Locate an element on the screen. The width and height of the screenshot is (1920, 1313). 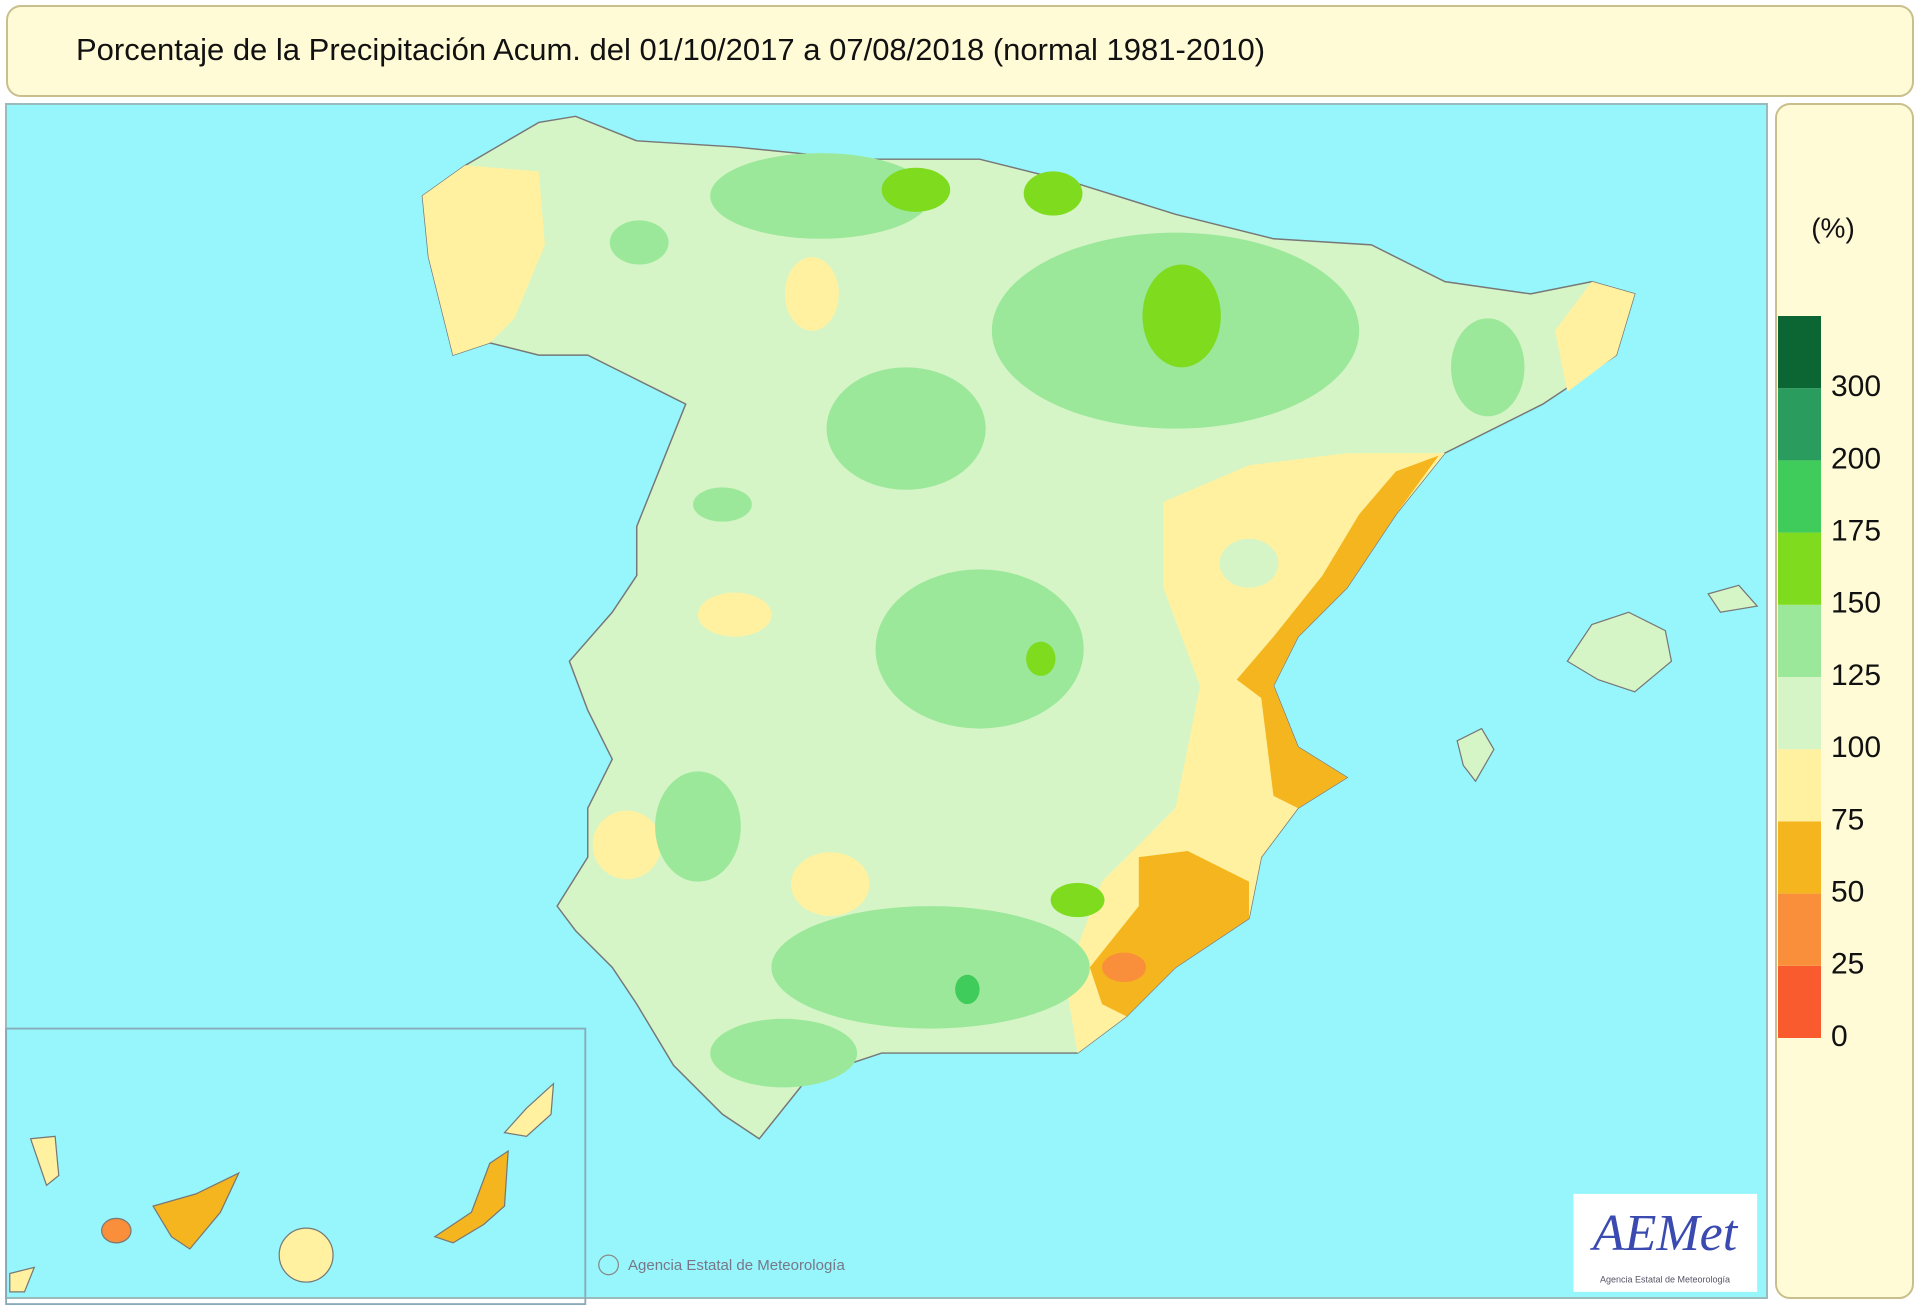
logo-name: AEMet is located at coordinates (1664, 1233).